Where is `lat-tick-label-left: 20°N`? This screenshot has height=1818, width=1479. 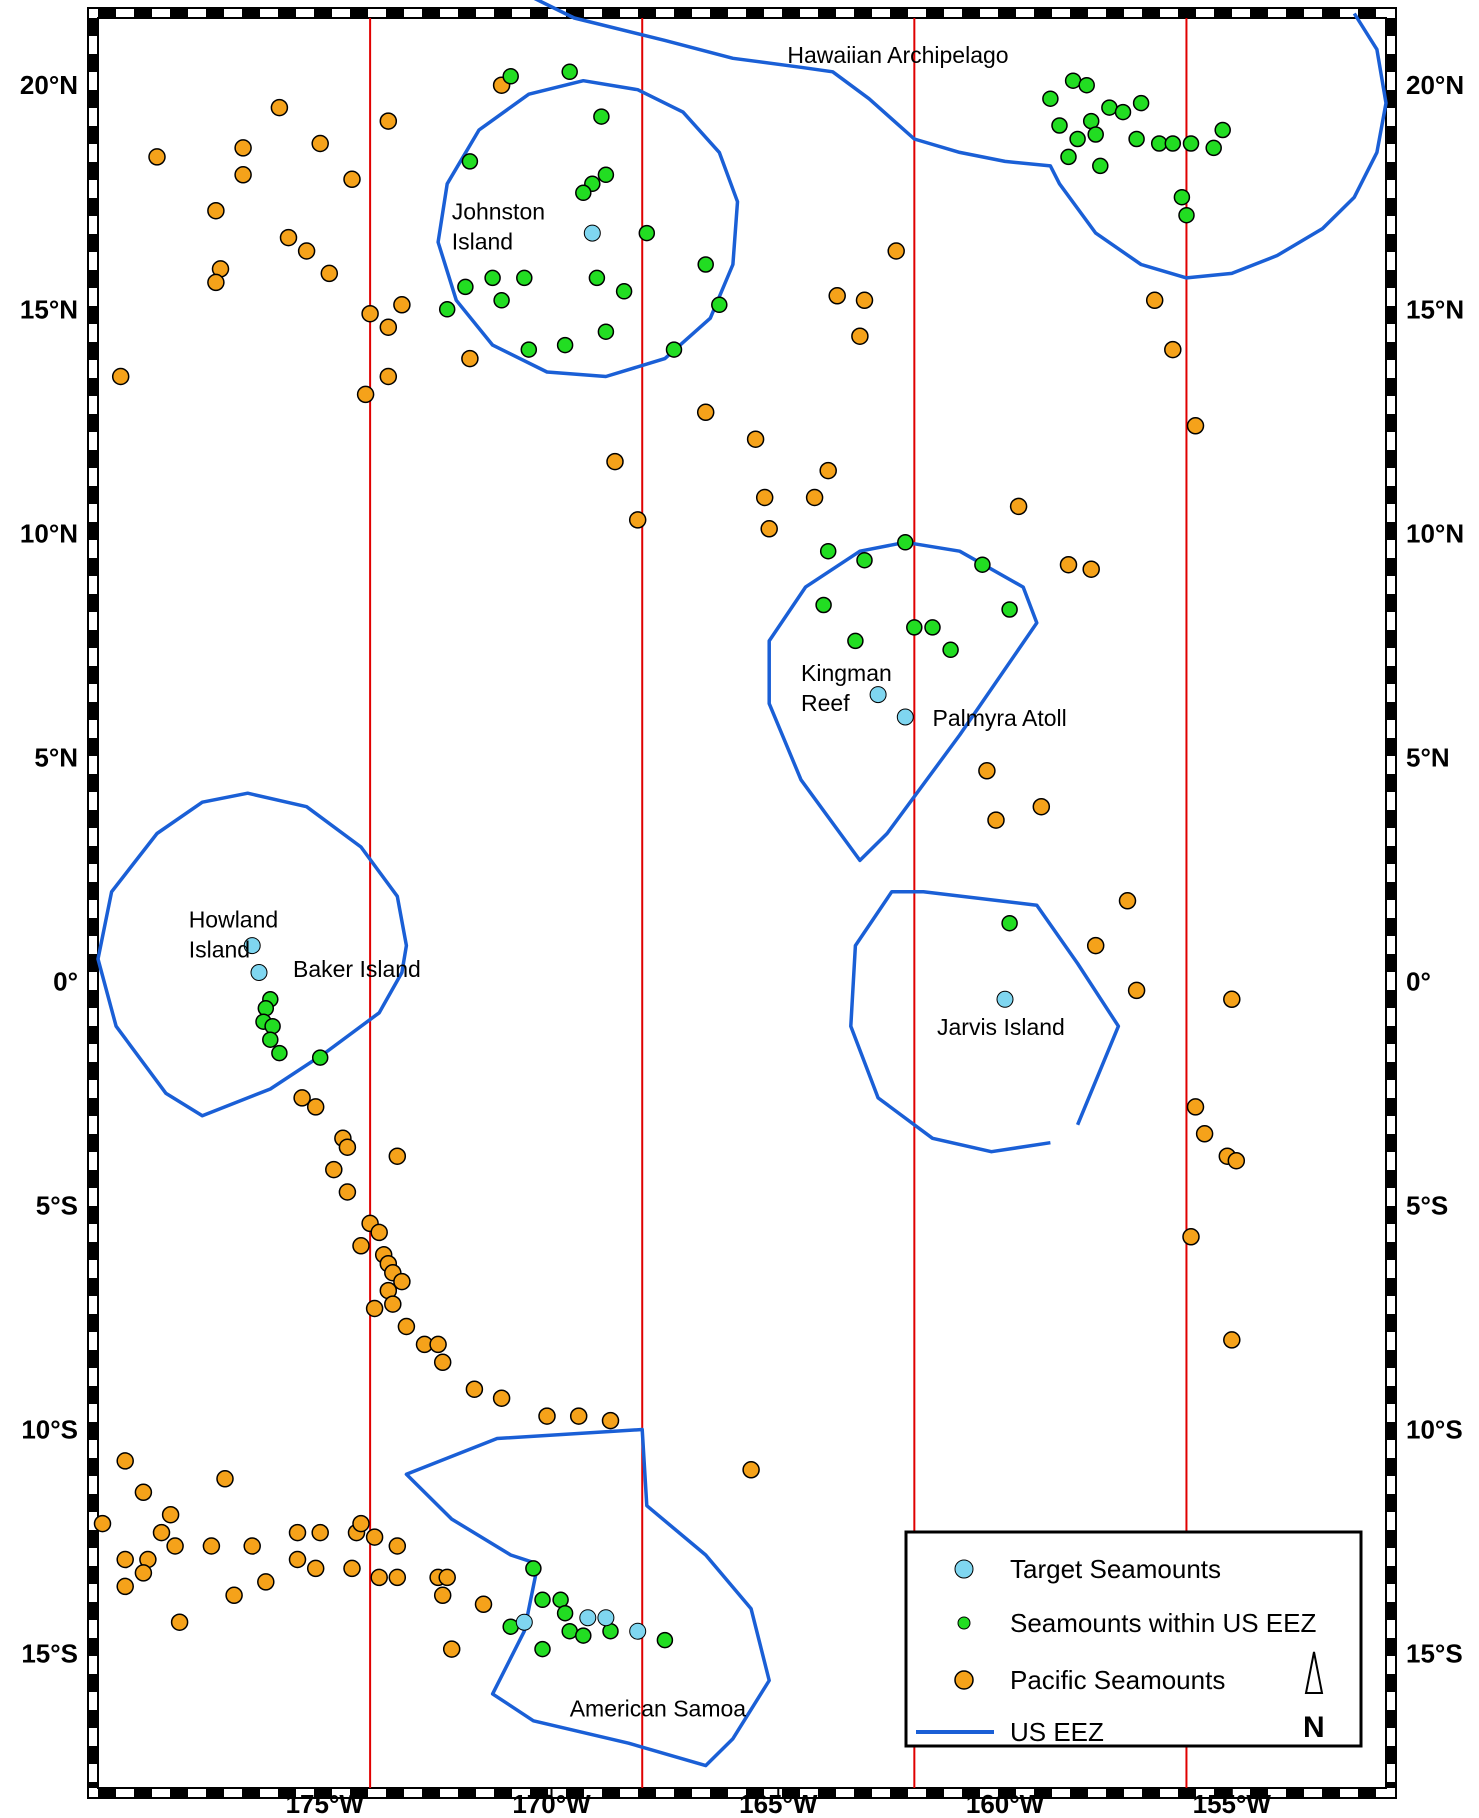 lat-tick-label-left: 20°N is located at coordinates (49, 85).